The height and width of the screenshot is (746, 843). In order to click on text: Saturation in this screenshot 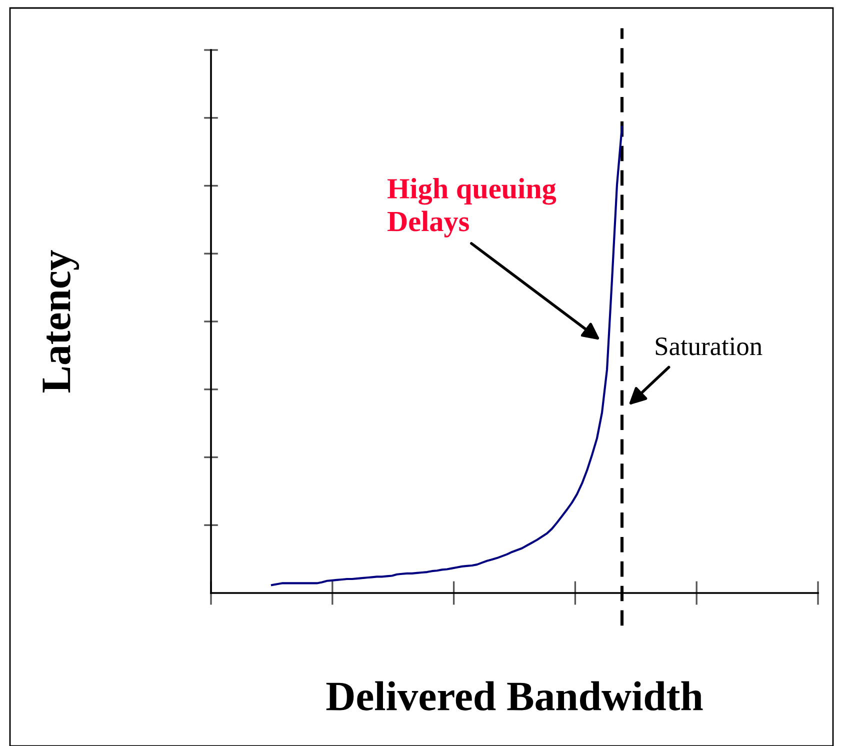, I will do `click(709, 347)`.